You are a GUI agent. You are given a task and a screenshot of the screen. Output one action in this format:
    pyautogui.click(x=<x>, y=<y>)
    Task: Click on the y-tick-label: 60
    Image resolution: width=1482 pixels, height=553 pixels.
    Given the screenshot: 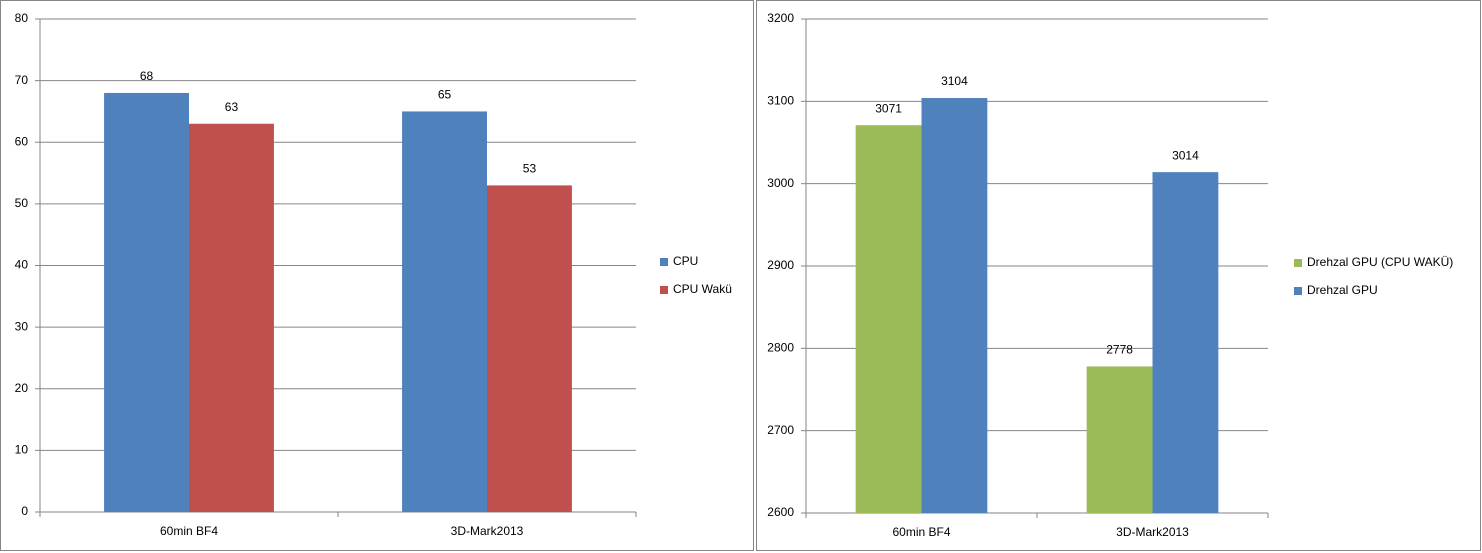 What is the action you would take?
    pyautogui.click(x=22, y=141)
    